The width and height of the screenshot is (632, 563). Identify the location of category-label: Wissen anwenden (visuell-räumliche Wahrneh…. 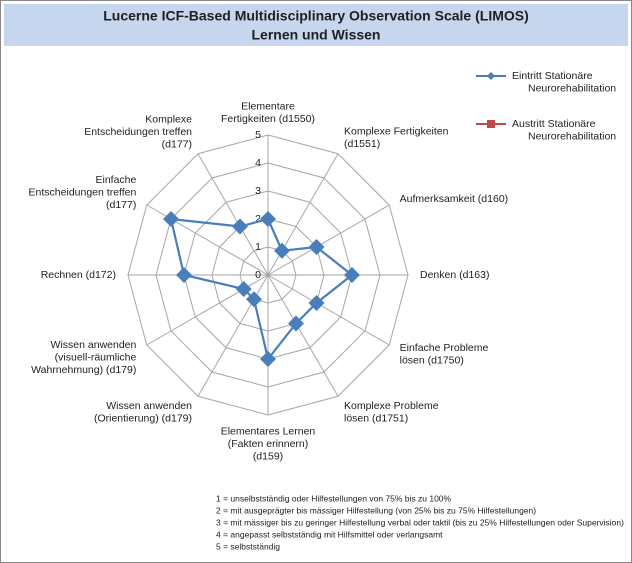
(83, 357).